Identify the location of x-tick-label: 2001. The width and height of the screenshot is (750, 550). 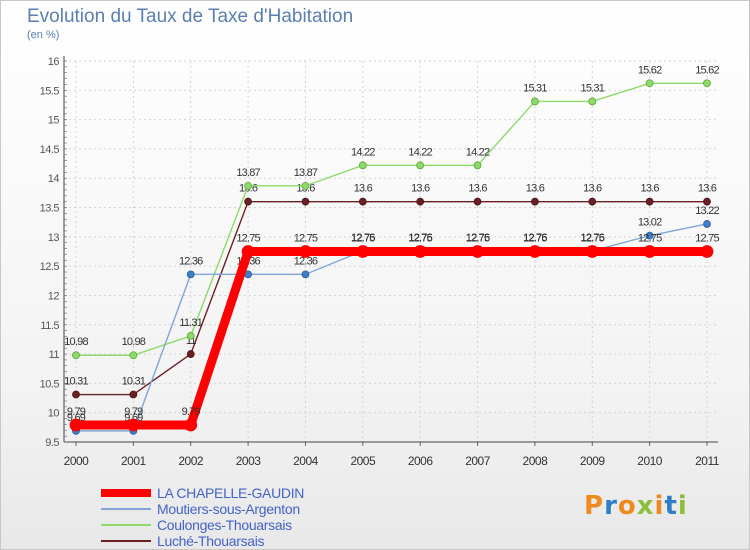
(134, 461).